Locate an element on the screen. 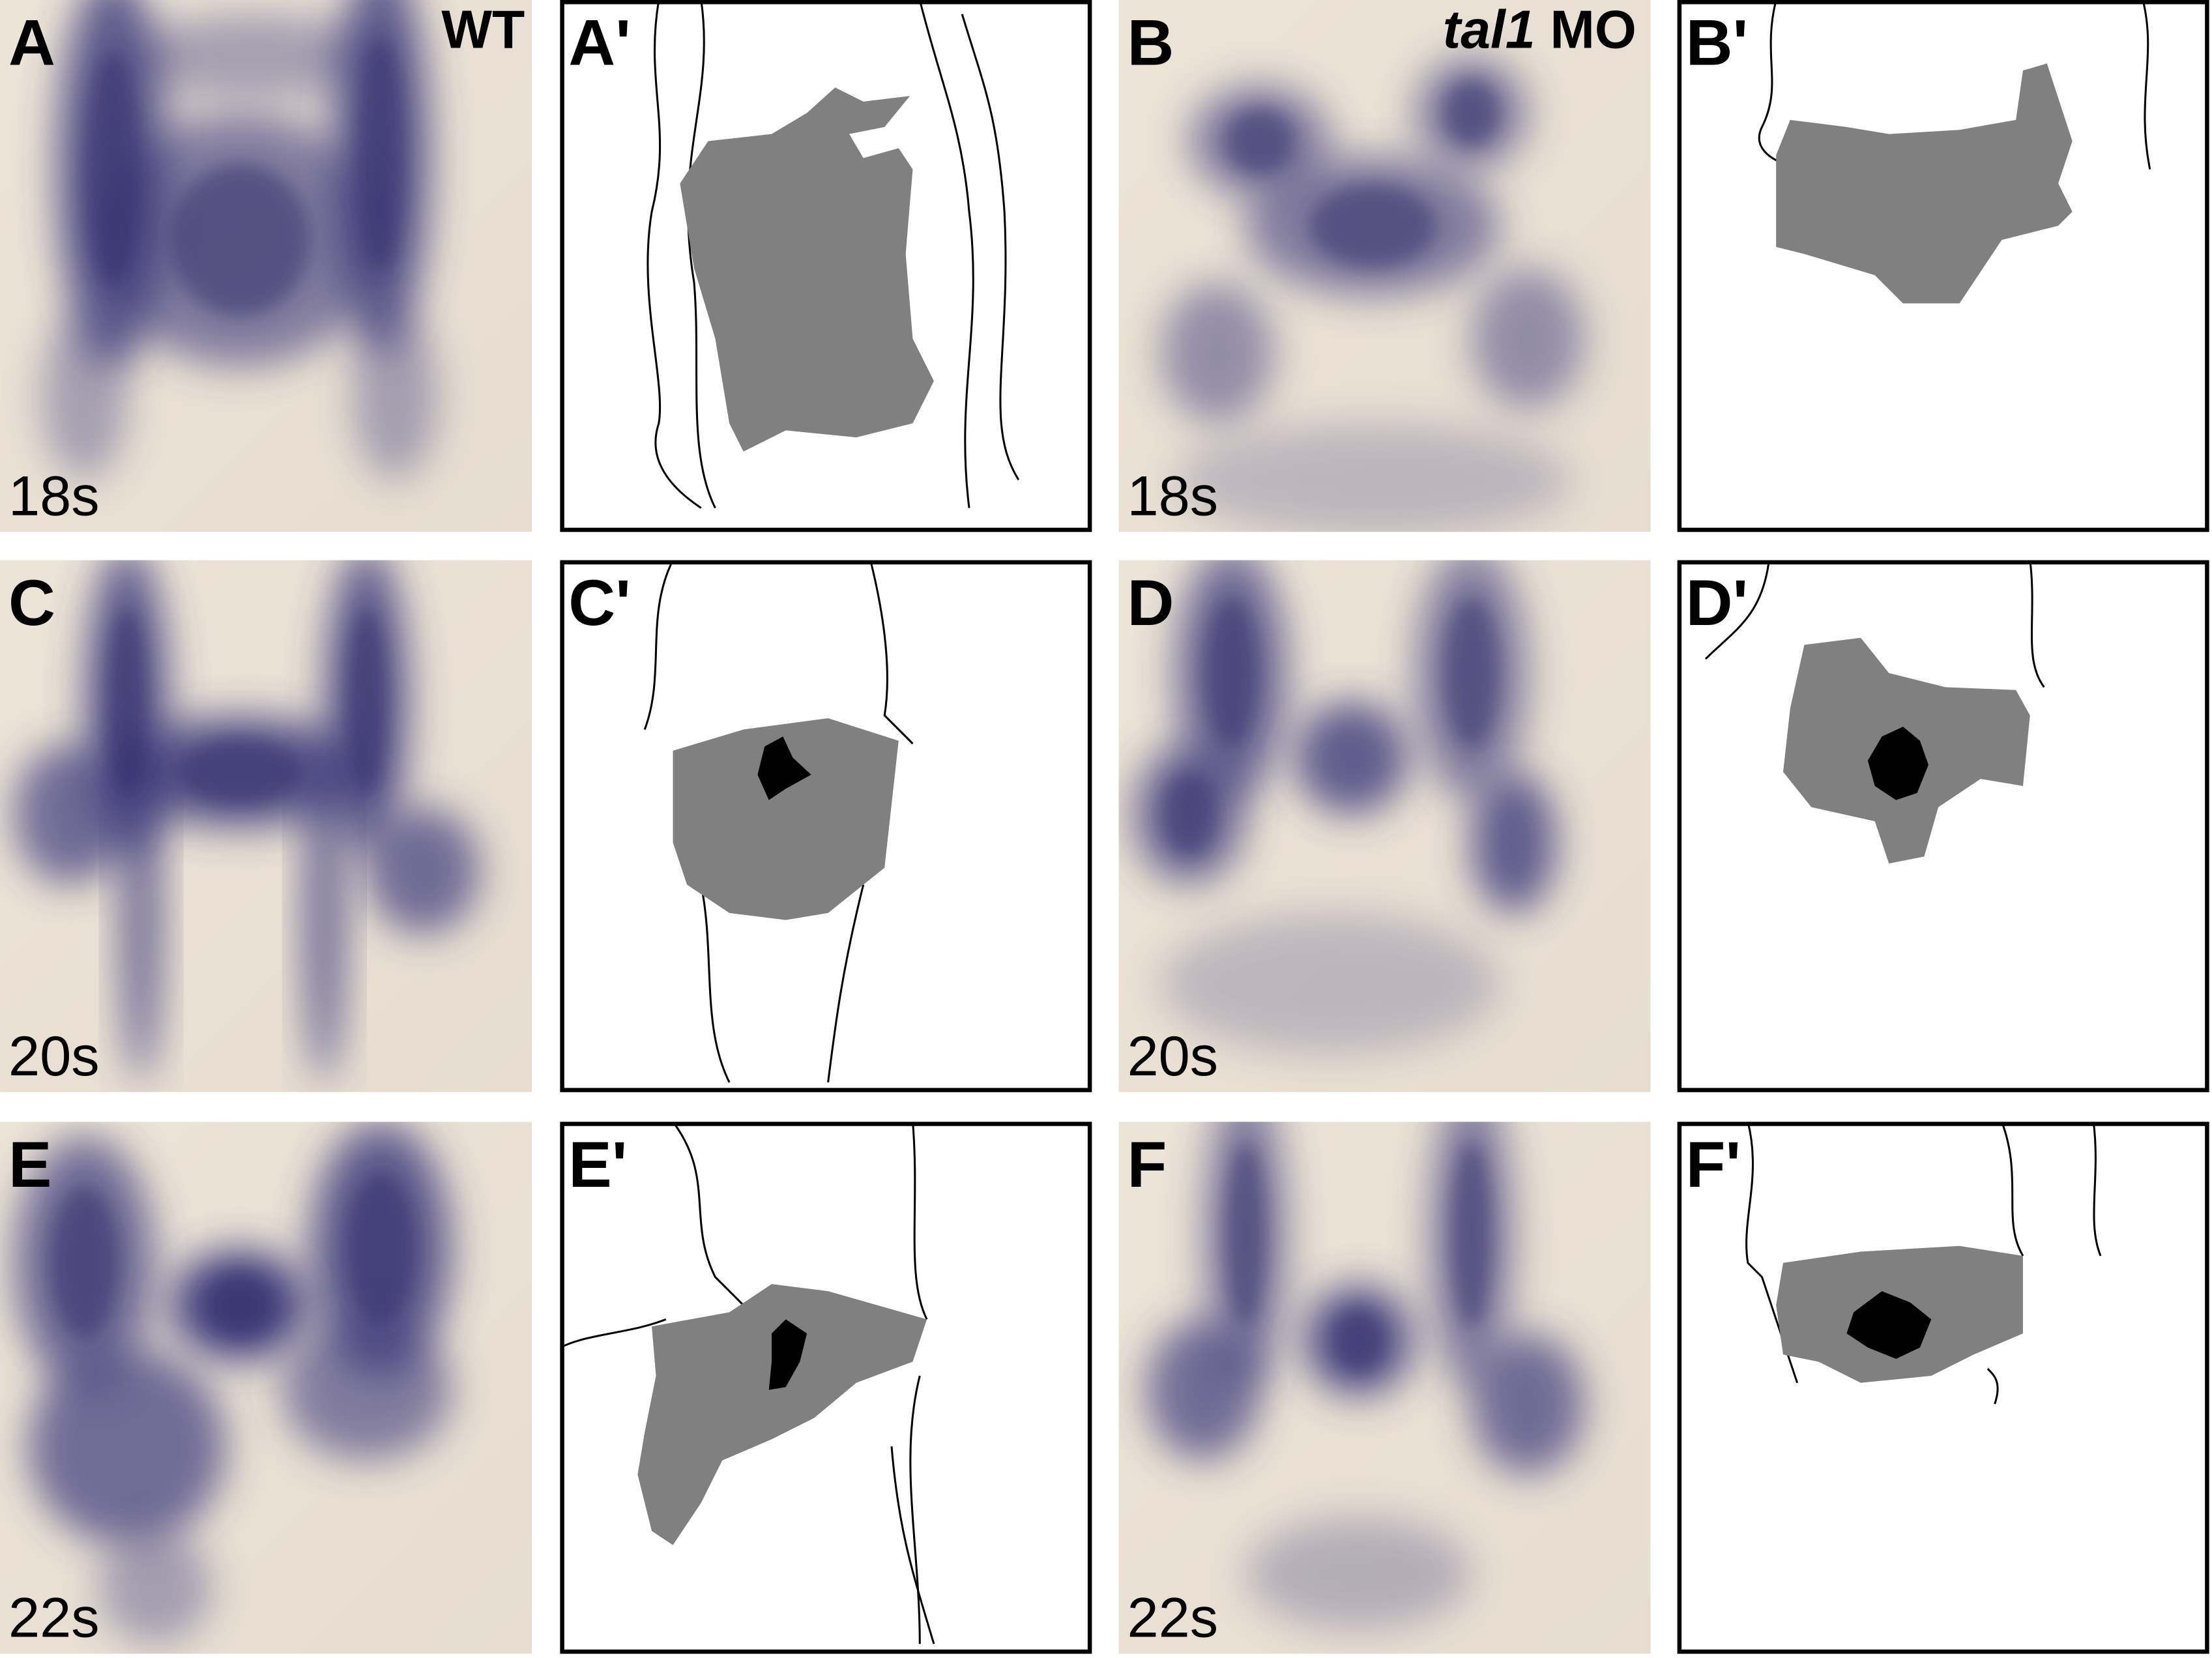 This screenshot has width=2212, height=1658. outline-panel: A' is located at coordinates (826, 266).